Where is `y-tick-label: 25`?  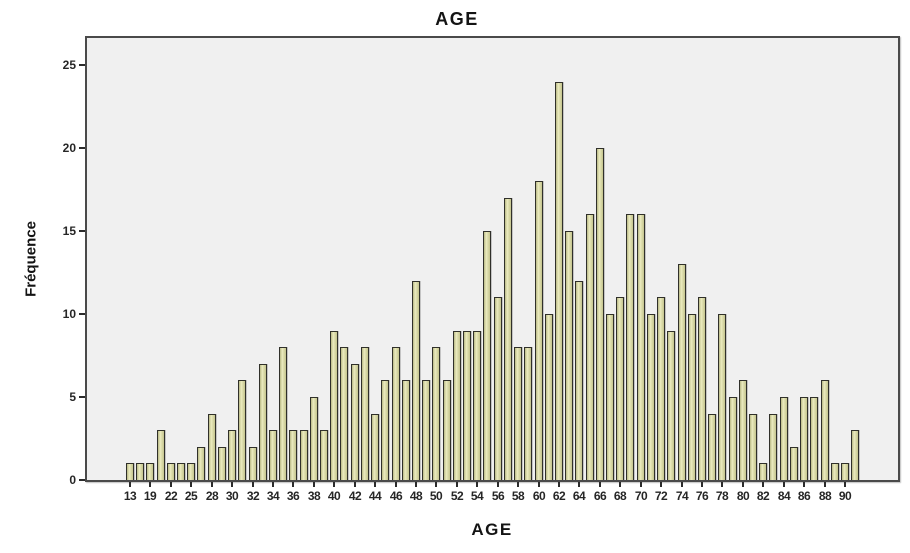 y-tick-label: 25 is located at coordinates (69, 65).